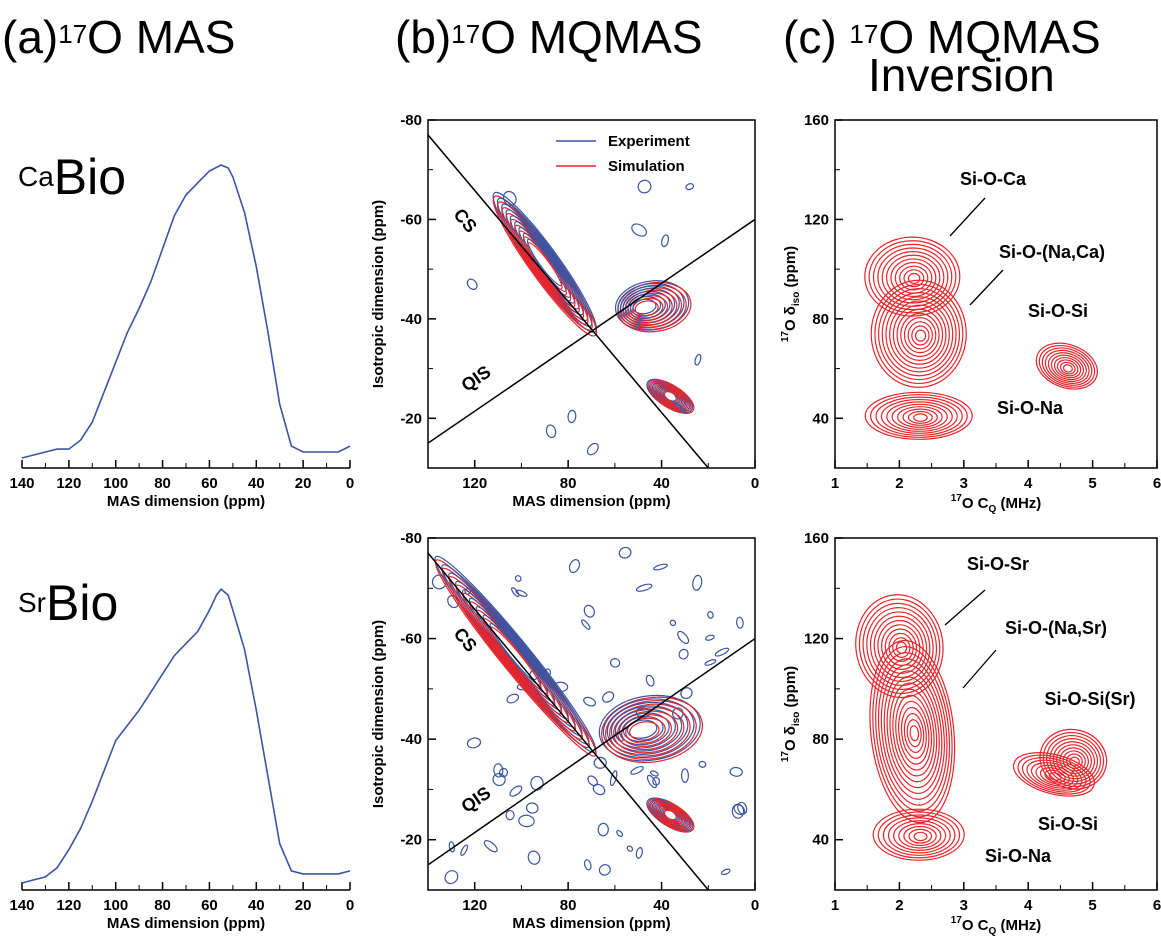 Image resolution: width=1161 pixels, height=951 pixels. What do you see at coordinates (816, 120) in the screenshot?
I see `panel-c-top-y-tick-label: 160` at bounding box center [816, 120].